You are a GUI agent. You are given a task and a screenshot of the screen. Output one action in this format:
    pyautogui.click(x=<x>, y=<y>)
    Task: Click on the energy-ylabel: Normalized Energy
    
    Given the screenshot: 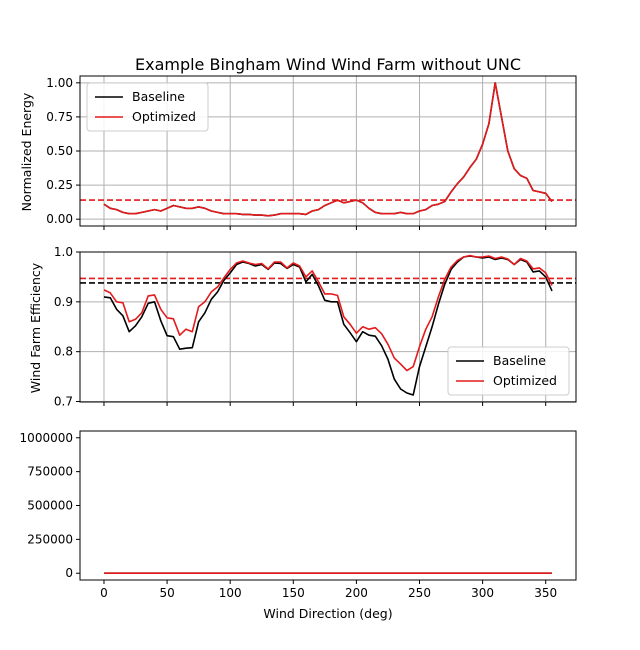 What is the action you would take?
    pyautogui.click(x=26, y=151)
    